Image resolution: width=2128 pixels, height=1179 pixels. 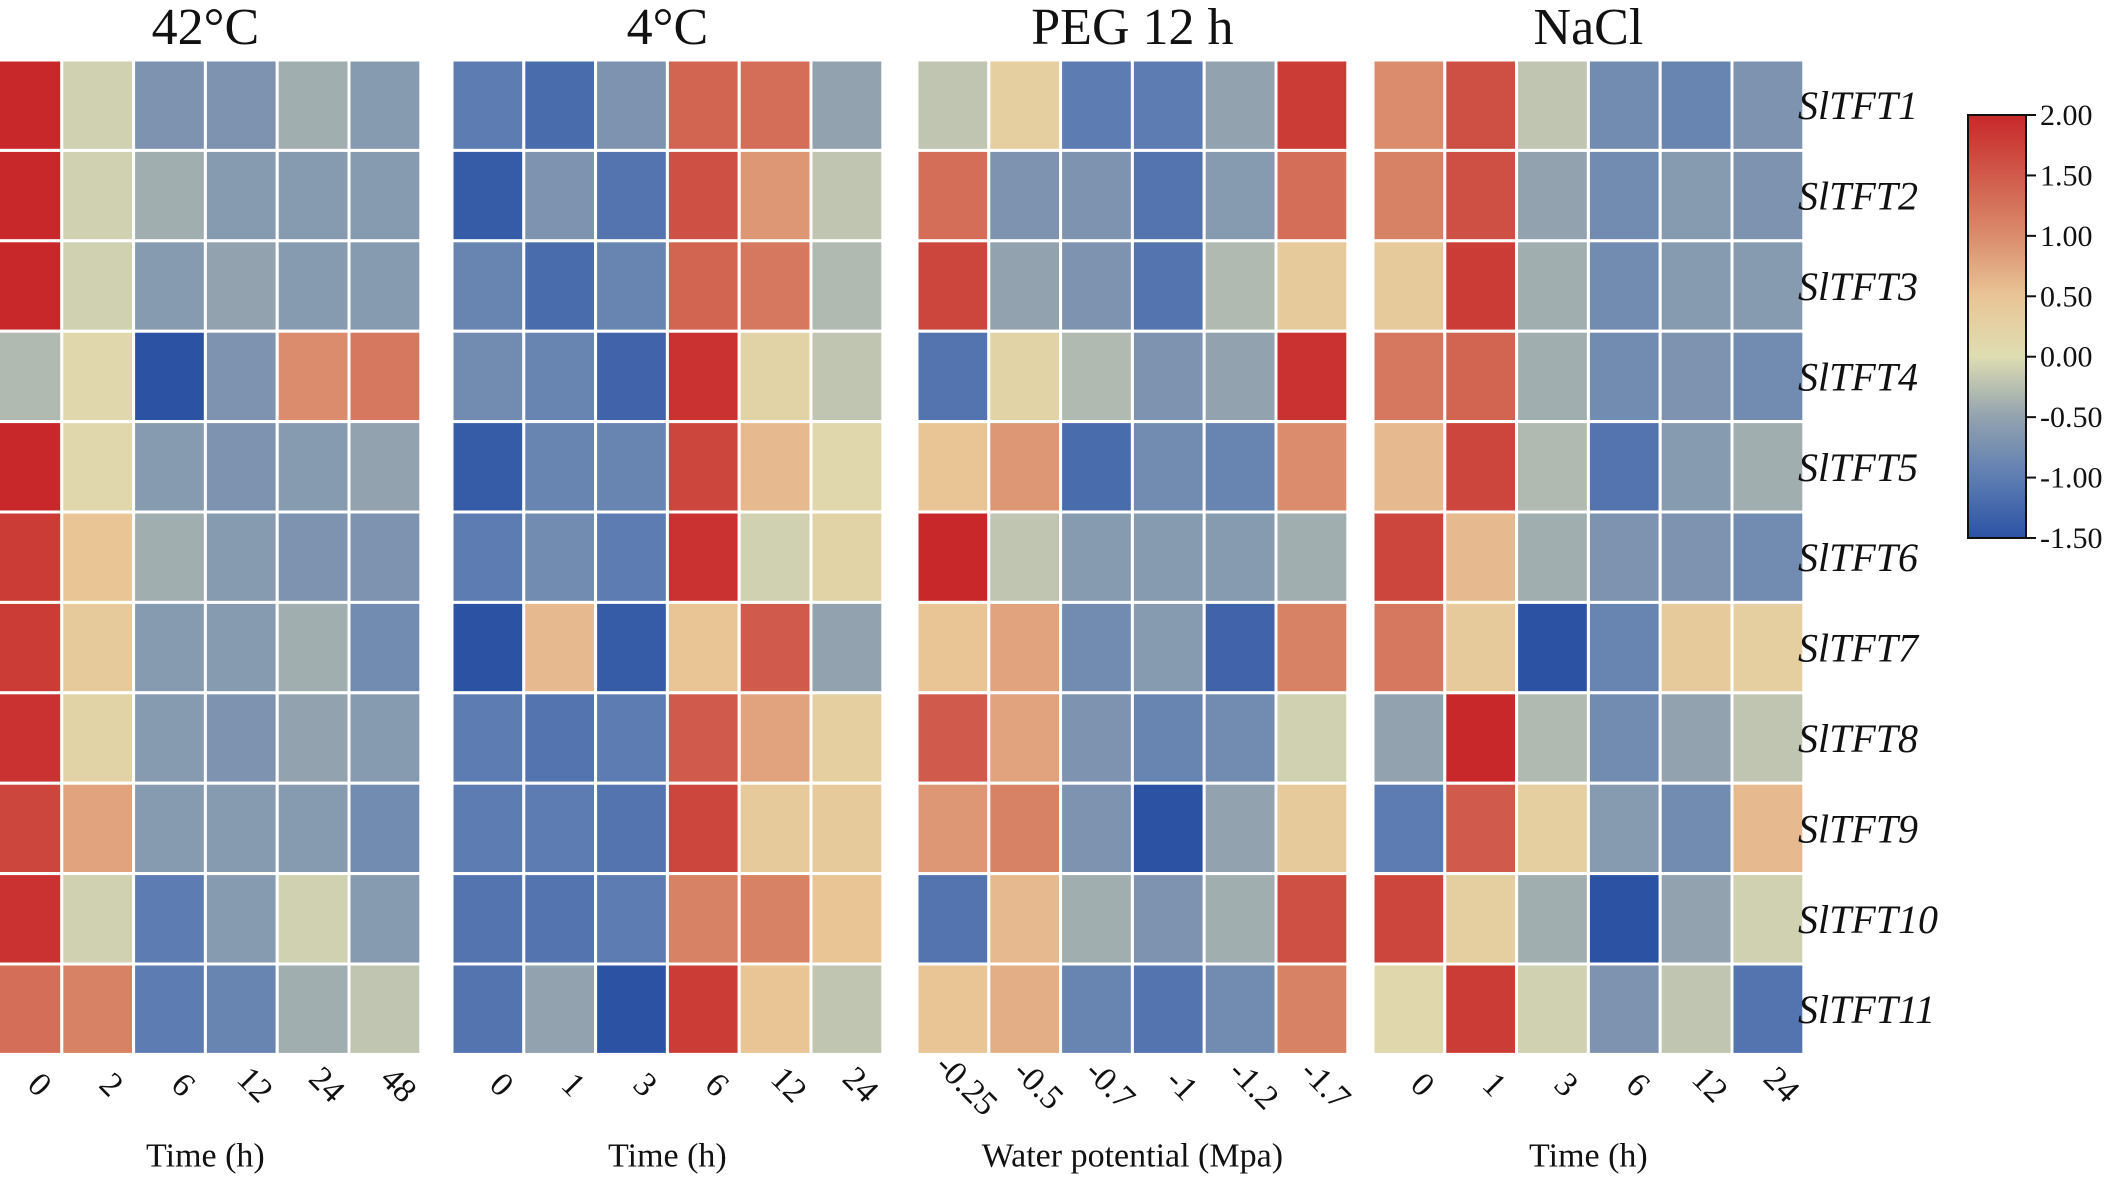 I want to click on x-tick-label: 48, so click(x=398, y=1085).